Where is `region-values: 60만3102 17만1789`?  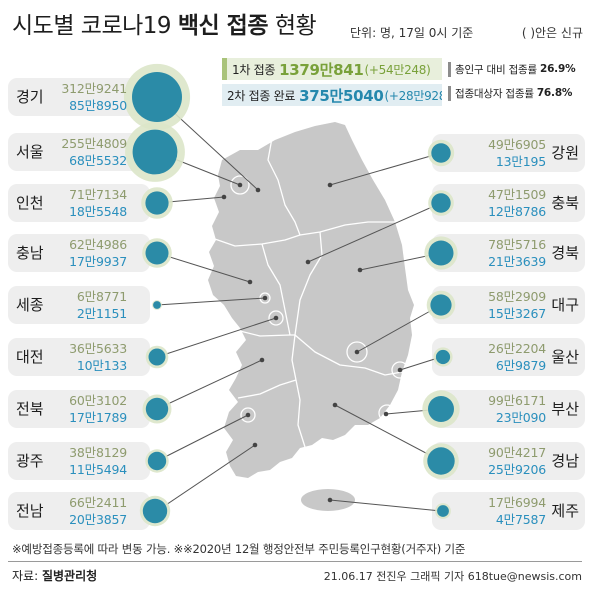
region-values: 60만3102 17만1789 is located at coordinates (98, 409).